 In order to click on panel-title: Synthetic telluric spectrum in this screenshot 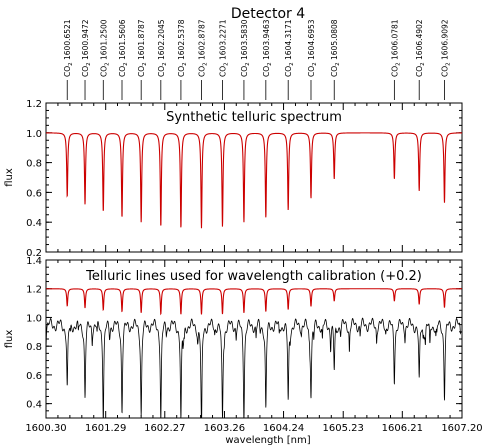, I will do `click(254, 117)`.